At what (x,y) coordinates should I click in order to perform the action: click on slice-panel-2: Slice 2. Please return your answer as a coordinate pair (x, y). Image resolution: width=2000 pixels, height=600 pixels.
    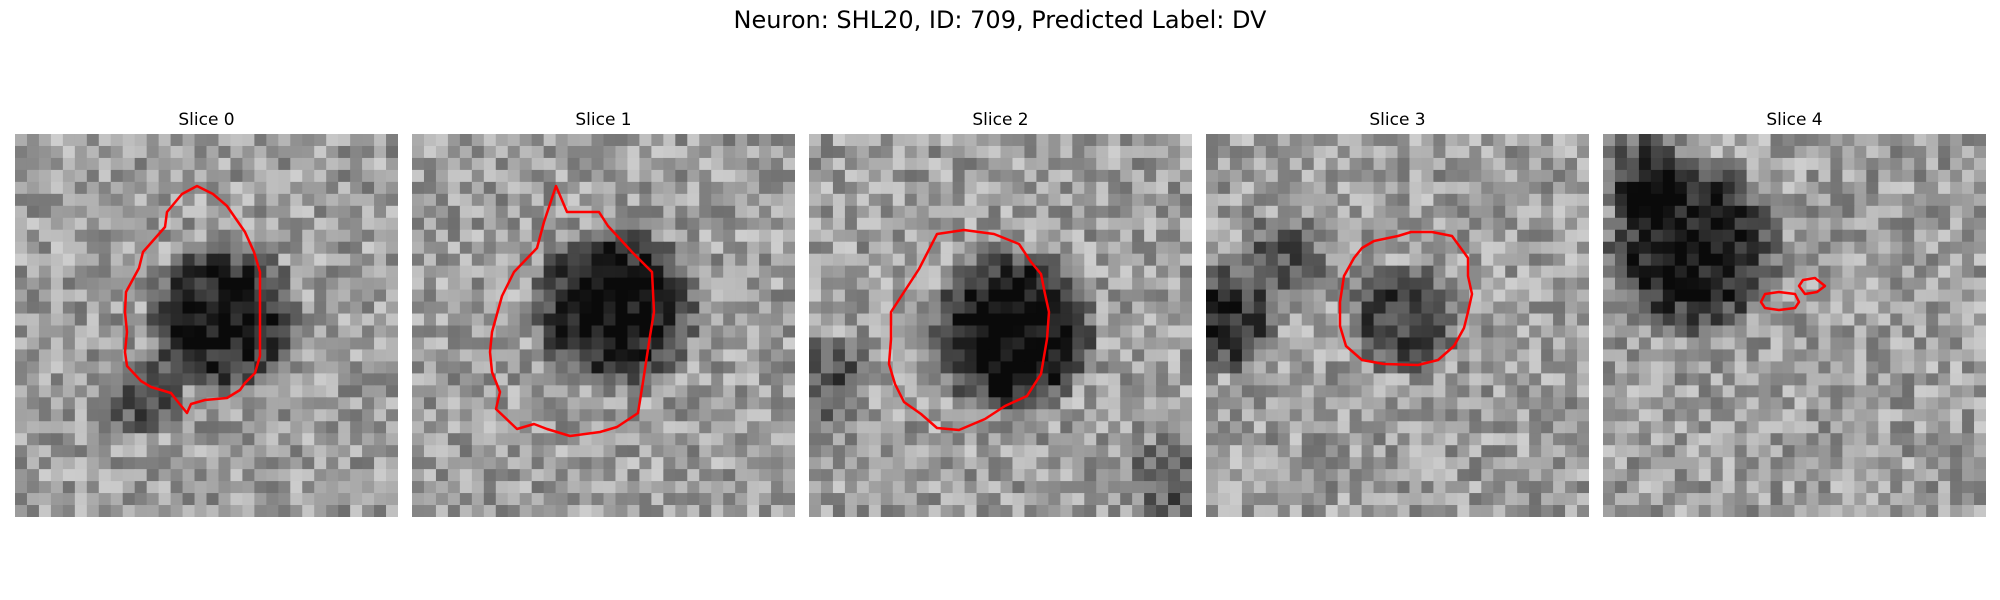
    Looking at the image, I should click on (1000, 312).